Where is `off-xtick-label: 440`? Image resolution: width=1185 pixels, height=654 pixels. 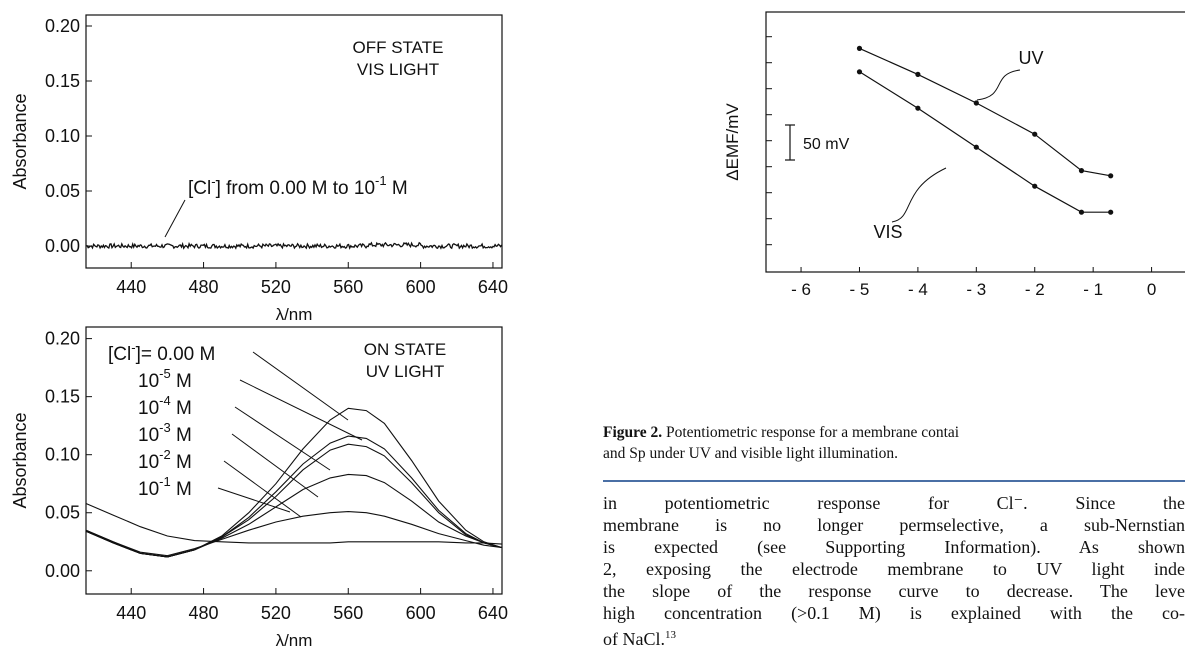
off-xtick-label: 440 is located at coordinates (131, 287).